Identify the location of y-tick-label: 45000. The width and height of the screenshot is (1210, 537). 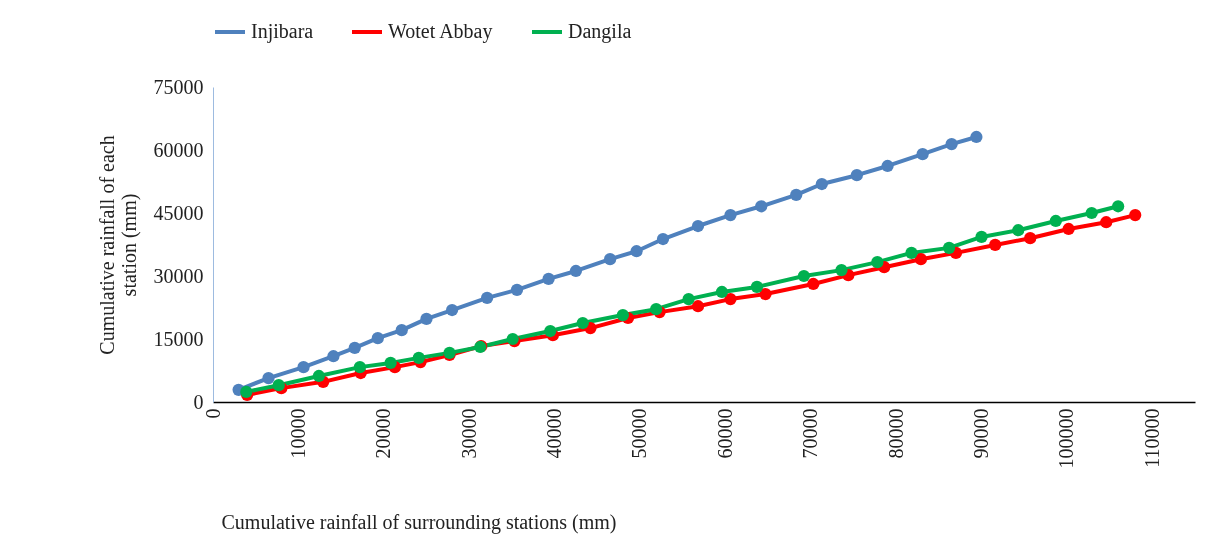
(178, 212).